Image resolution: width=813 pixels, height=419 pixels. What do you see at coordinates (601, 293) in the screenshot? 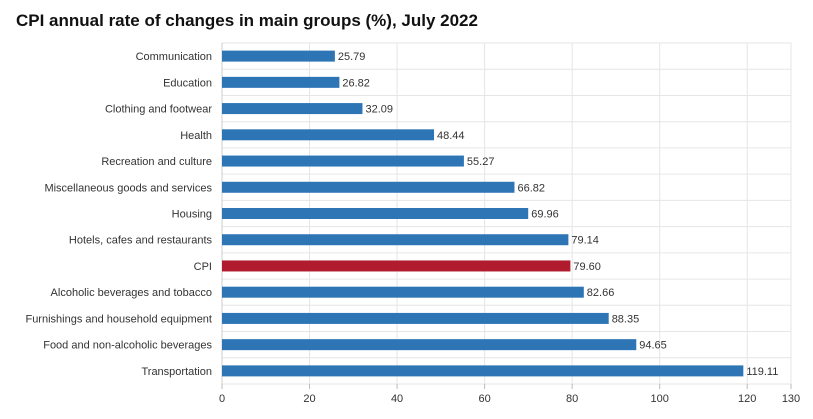
I see `value-label: 82.66` at bounding box center [601, 293].